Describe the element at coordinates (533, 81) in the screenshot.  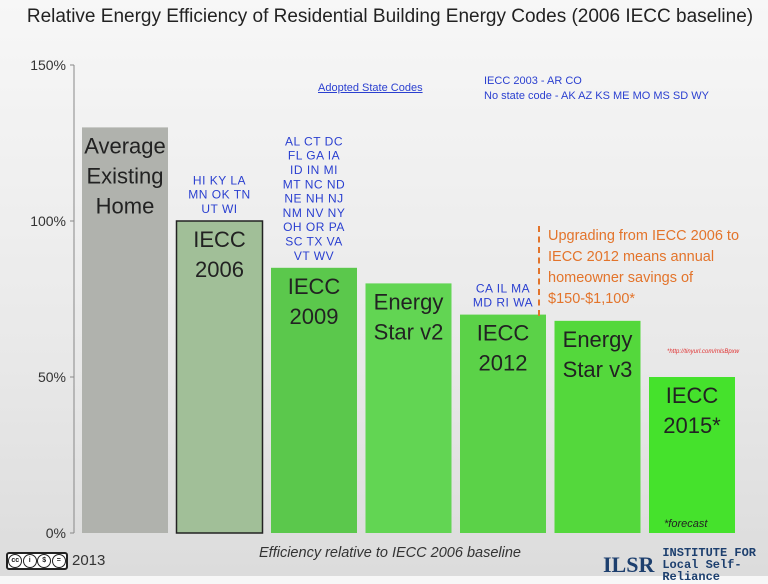
I see `codes-line-1: IECC 2003 - AR CO` at that location.